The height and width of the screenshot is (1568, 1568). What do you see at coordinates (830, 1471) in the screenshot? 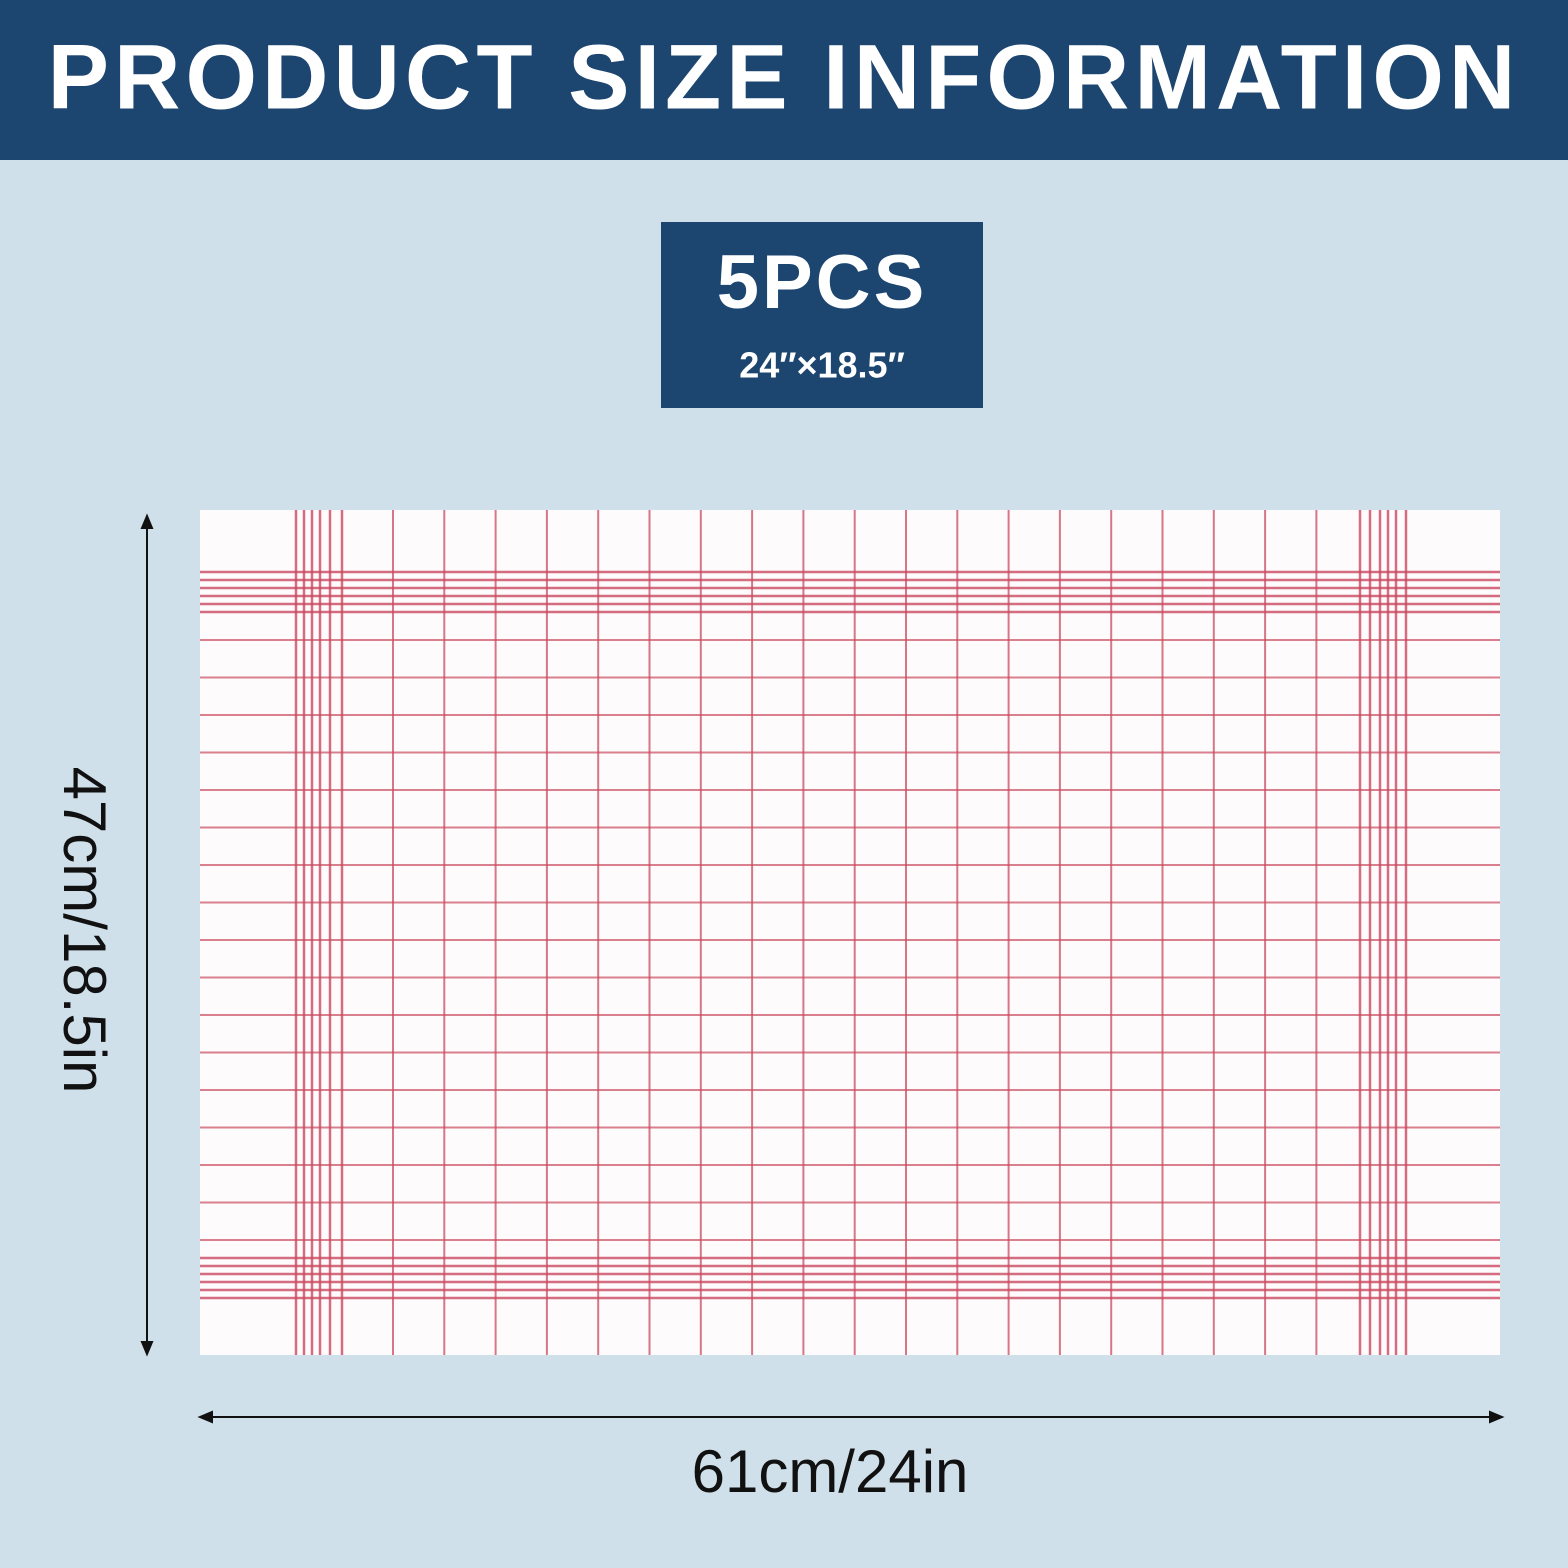
I see `width-label: 61cm/24in` at bounding box center [830, 1471].